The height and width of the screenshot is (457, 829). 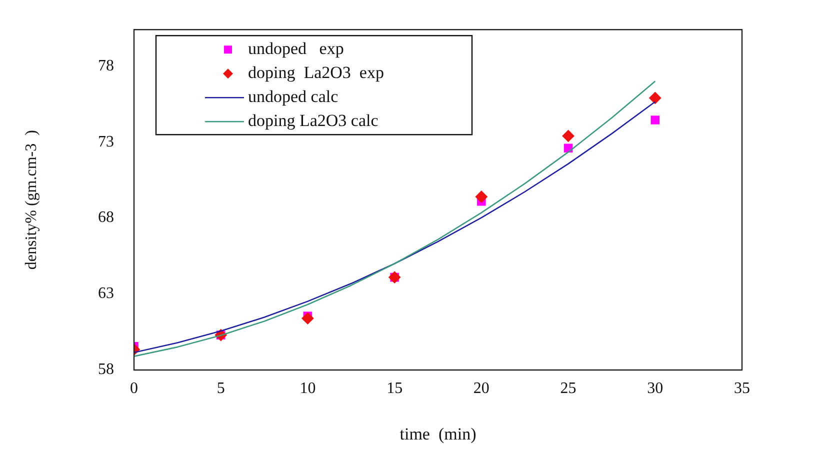 I want to click on legend-label: doping La2O3 exp, so click(x=316, y=72).